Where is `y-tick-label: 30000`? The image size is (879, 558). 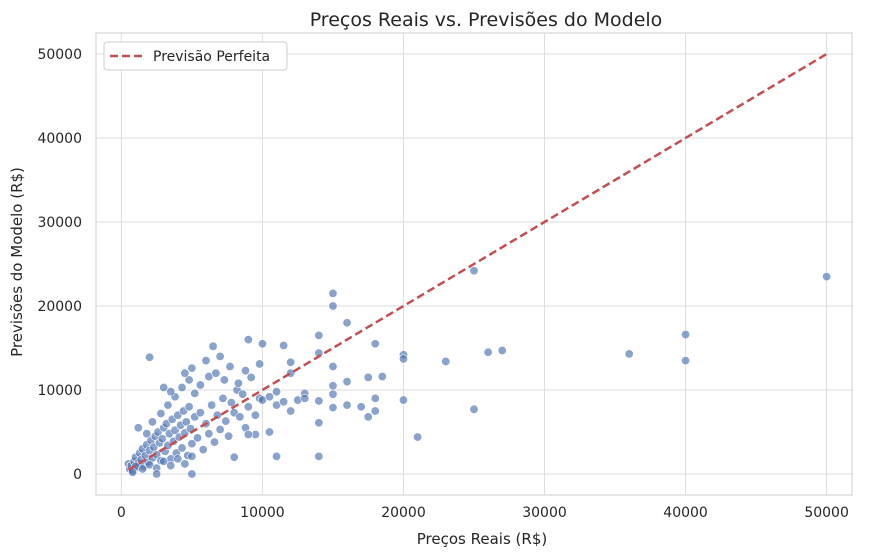
y-tick-label: 30000 is located at coordinates (59, 223).